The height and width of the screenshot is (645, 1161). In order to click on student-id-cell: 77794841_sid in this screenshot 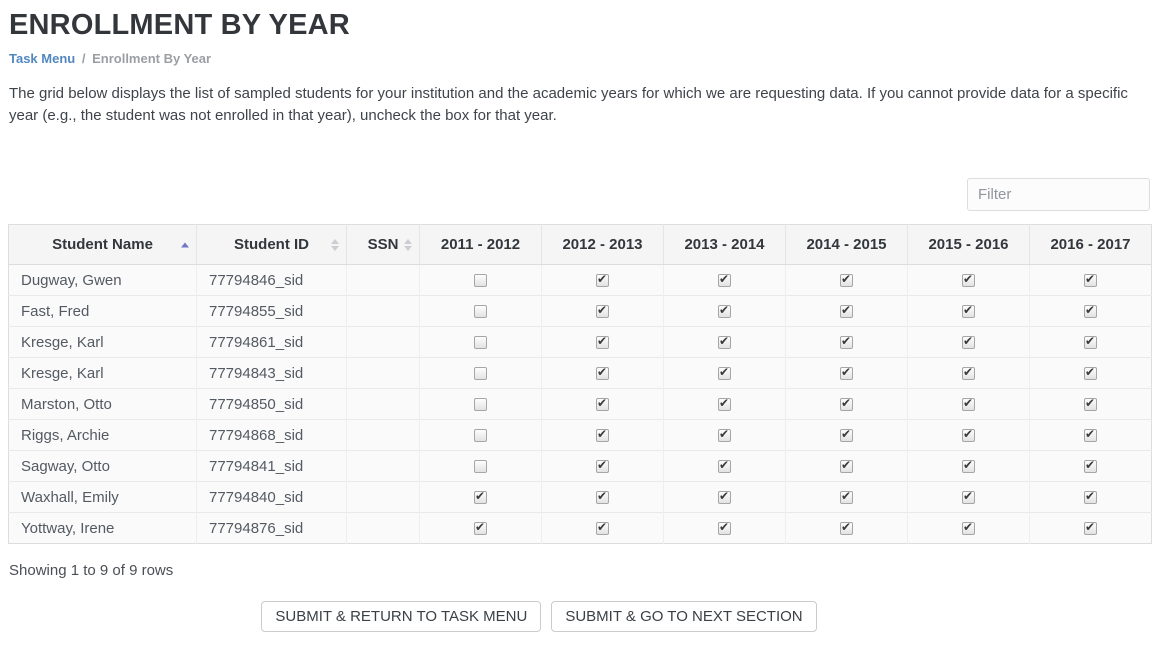, I will do `click(271, 466)`.